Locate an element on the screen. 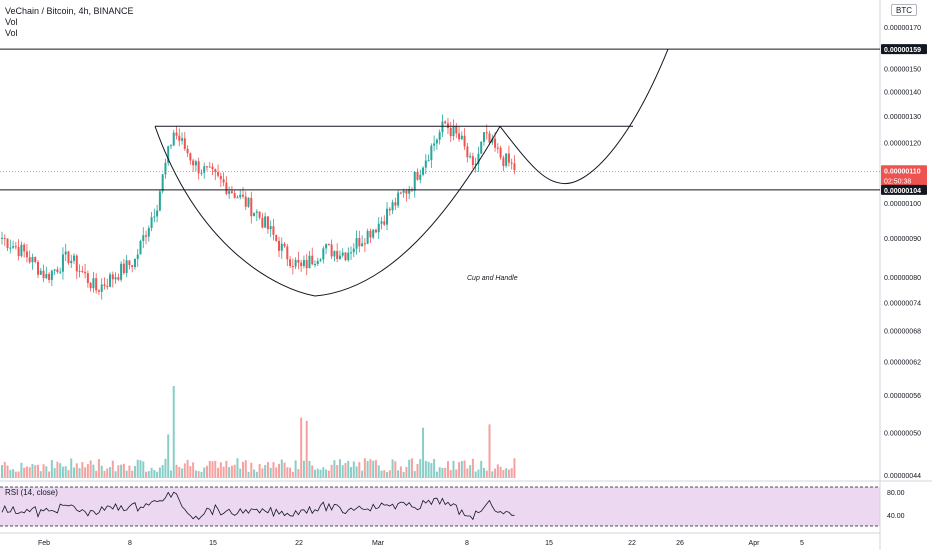 The height and width of the screenshot is (550, 932). price-tick-label: 0.00000150 is located at coordinates (902, 69).